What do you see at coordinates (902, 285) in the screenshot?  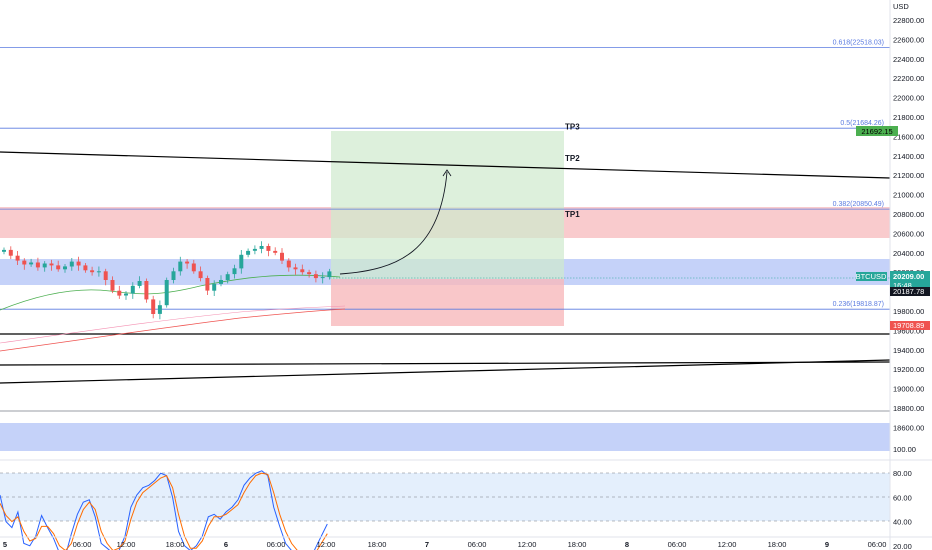 I see `svg-text: 16:48` at bounding box center [902, 285].